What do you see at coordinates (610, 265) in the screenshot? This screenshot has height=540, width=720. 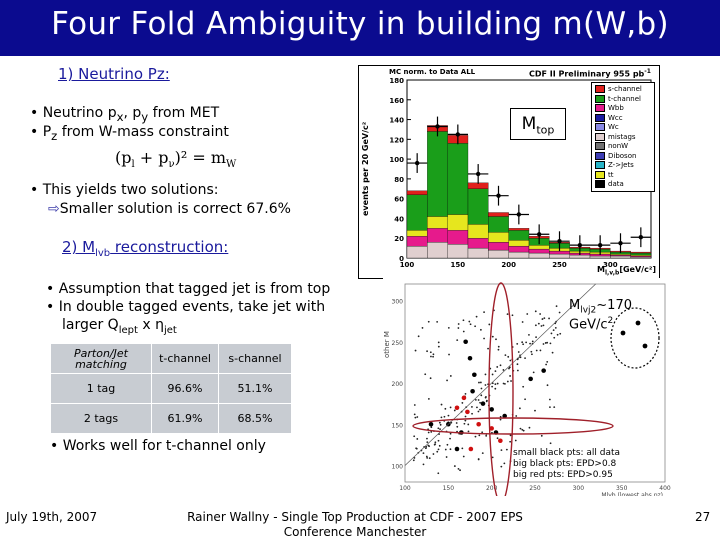 I see `x-tick-label: 300` at bounding box center [610, 265].